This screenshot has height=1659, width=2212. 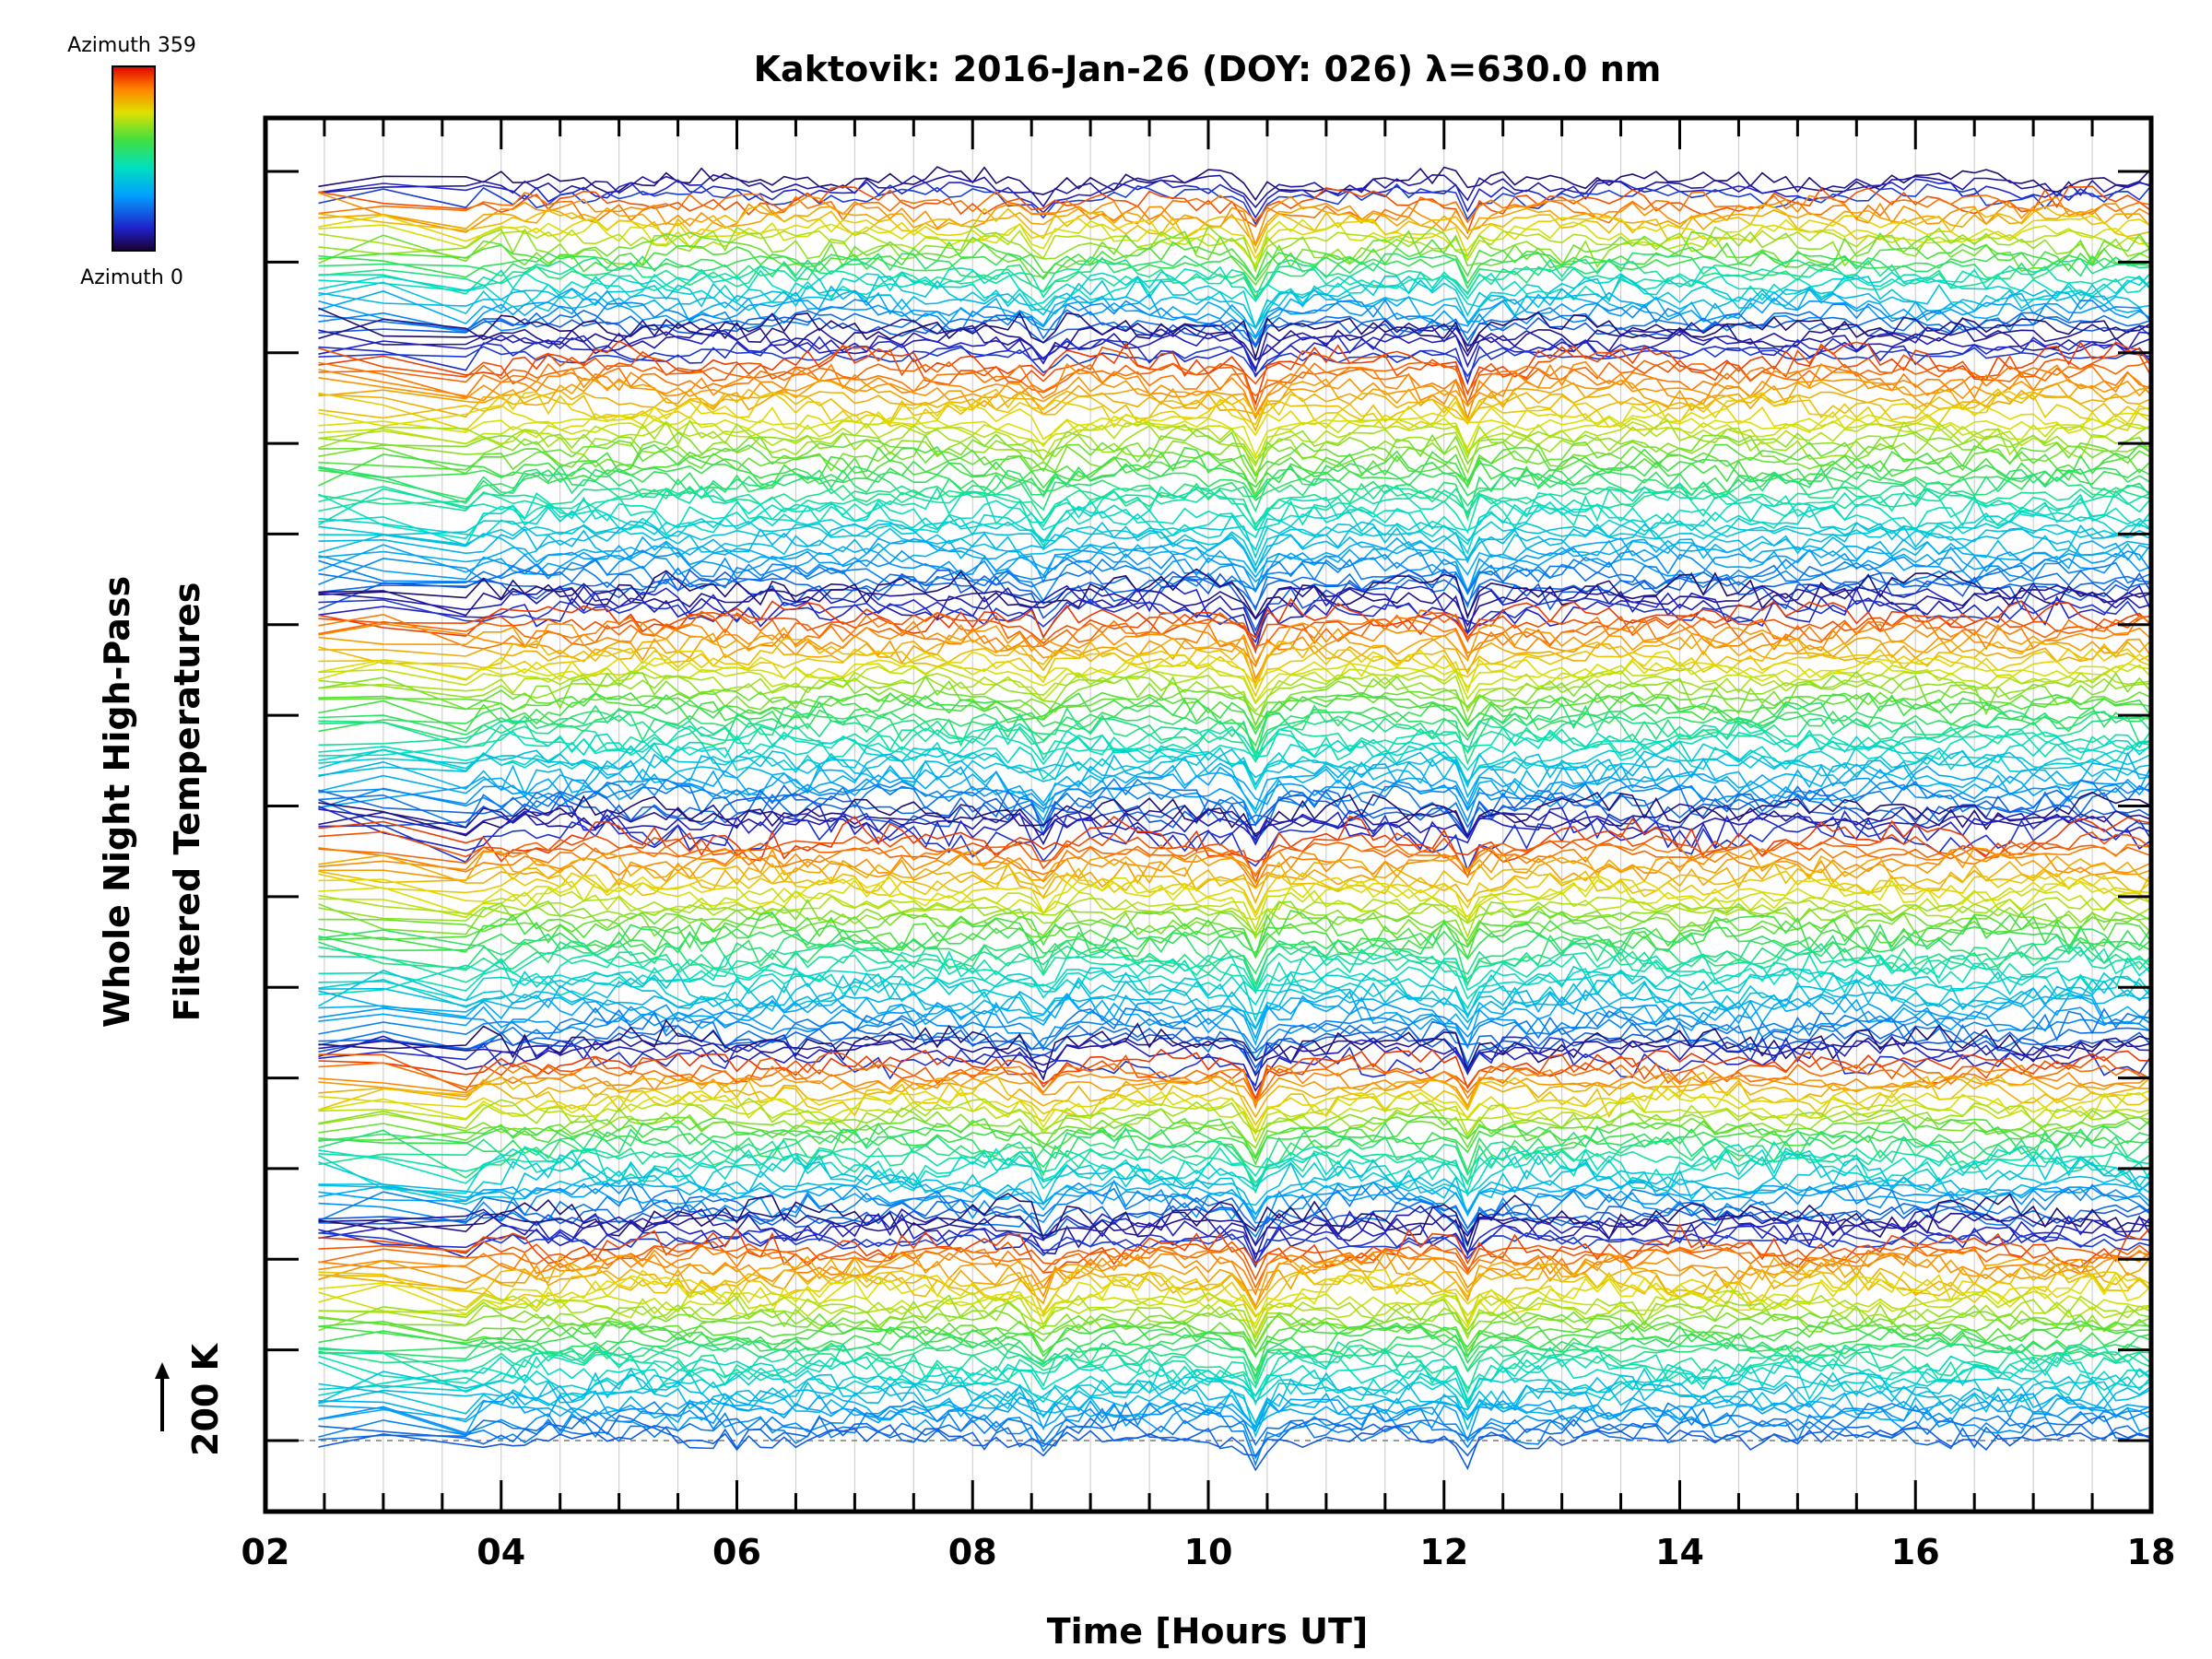 I want to click on x-tick-label: 18, so click(x=2151, y=1552).